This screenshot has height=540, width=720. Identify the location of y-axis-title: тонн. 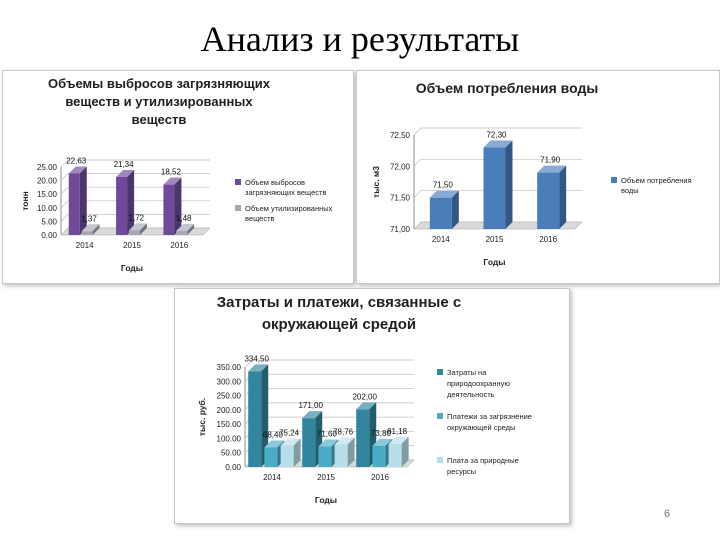
(25, 201).